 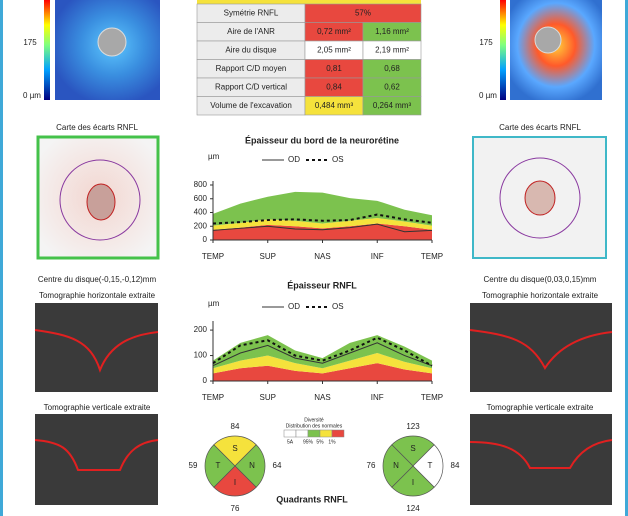 What do you see at coordinates (251, 49) in the screenshot?
I see `row-label: Aire du disque` at bounding box center [251, 49].